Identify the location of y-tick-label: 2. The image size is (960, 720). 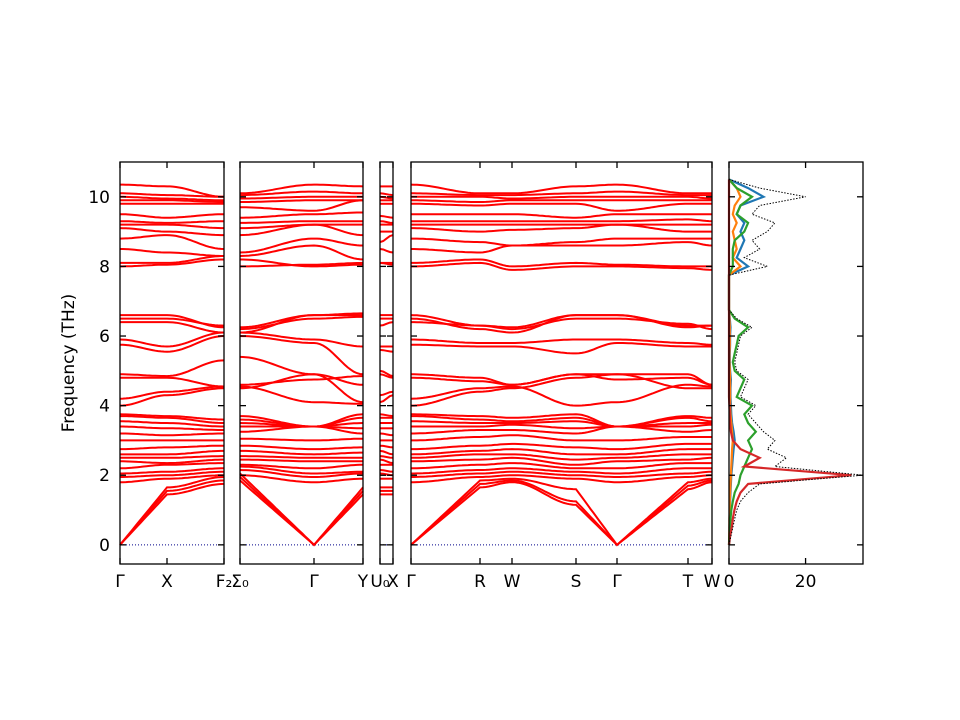
(104, 476).